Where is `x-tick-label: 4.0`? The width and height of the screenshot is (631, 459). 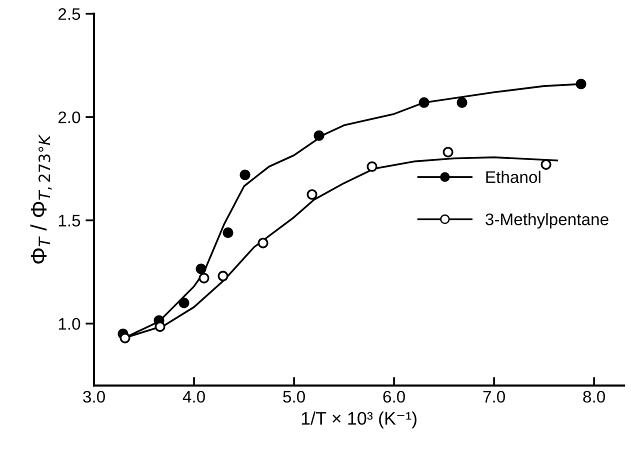 x-tick-label: 4.0 is located at coordinates (193, 396).